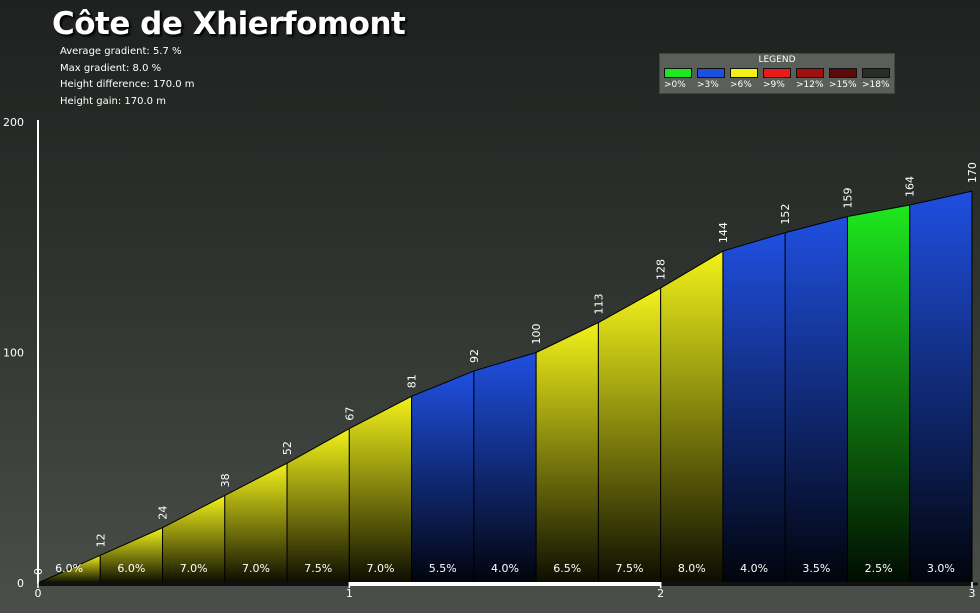  I want to click on elevation-label: 12, so click(100, 540).